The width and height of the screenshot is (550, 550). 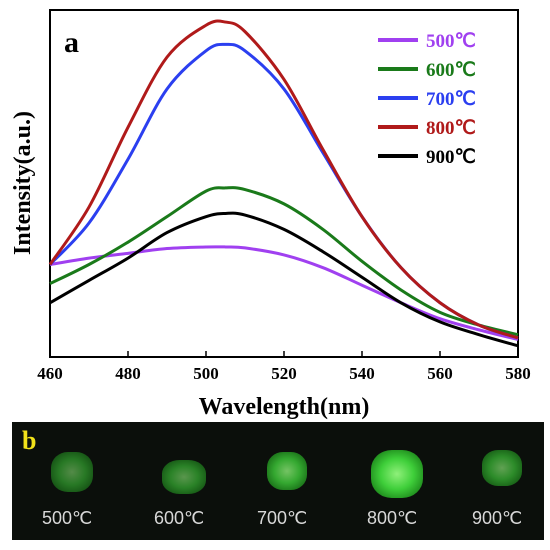 What do you see at coordinates (50, 373) in the screenshot?
I see `x-tick-label: 460` at bounding box center [50, 373].